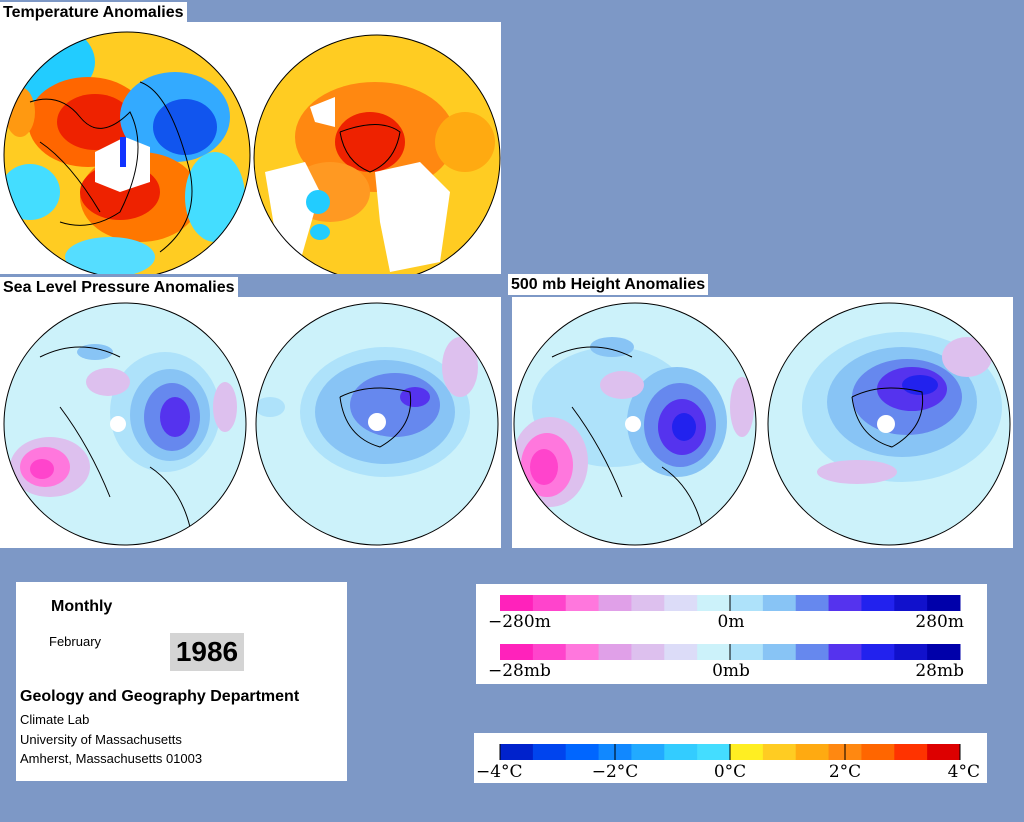  Describe the element at coordinates (377, 154) in the screenshot. I see `temperature-map-south` at that location.